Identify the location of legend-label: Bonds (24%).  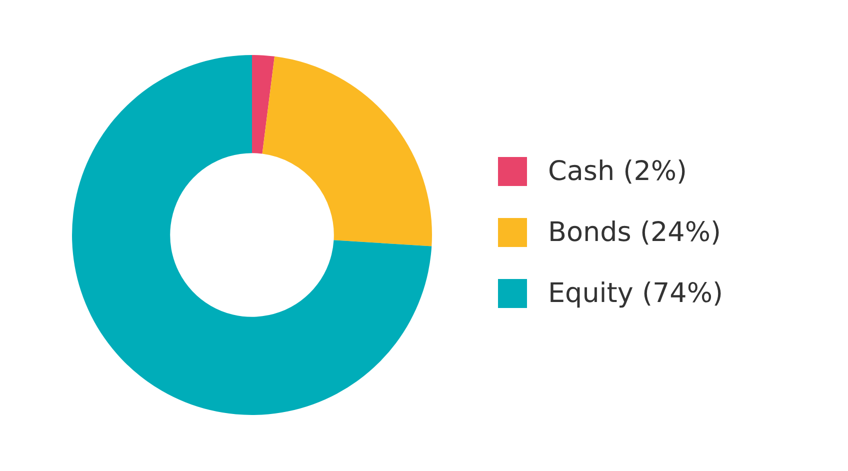
(635, 232).